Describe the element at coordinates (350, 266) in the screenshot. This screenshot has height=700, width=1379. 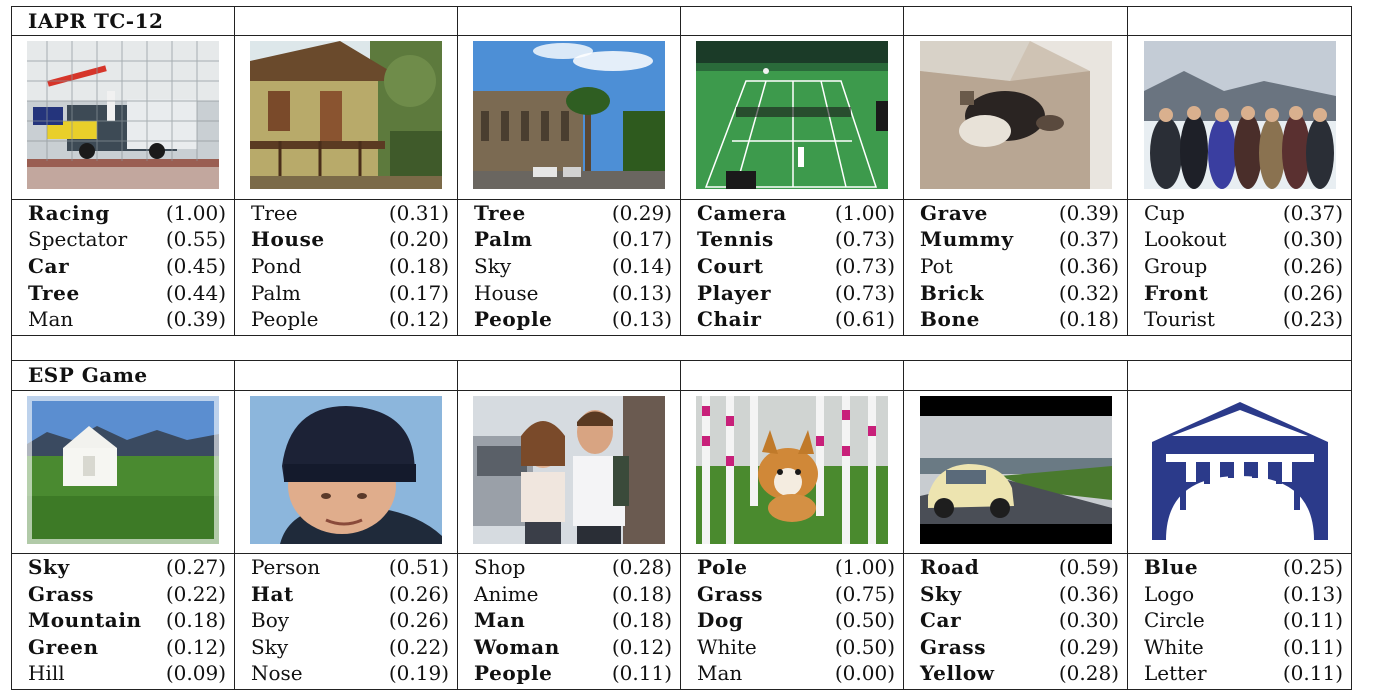
I see `tag-row: Pond (0.18)` at that location.